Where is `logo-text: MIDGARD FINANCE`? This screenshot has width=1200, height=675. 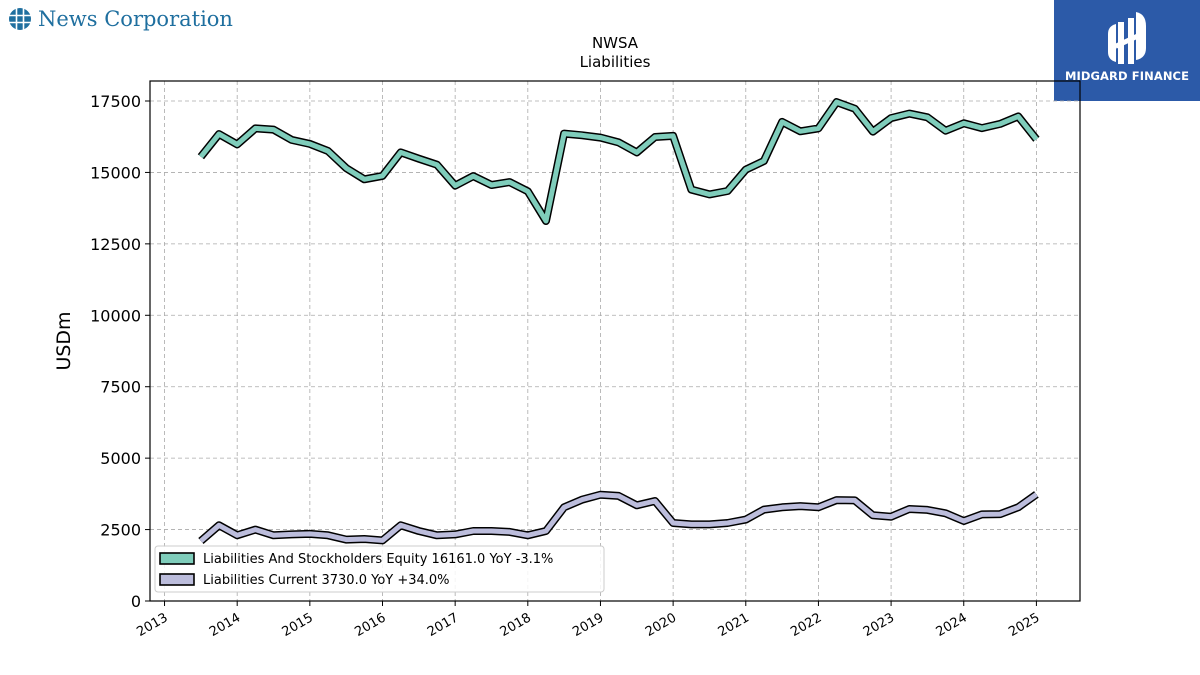 logo-text: MIDGARD FINANCE is located at coordinates (1127, 76).